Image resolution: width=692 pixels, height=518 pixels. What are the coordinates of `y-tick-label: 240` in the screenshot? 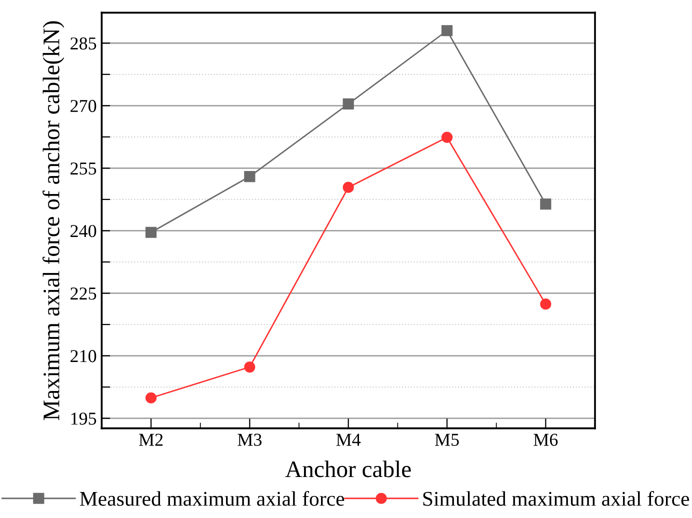 It's located at (83, 231).